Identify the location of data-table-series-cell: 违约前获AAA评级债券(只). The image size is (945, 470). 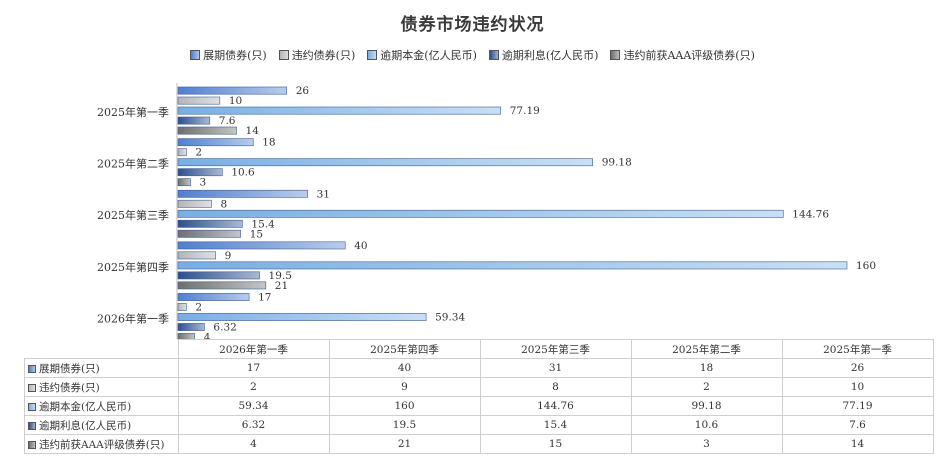
(101, 444).